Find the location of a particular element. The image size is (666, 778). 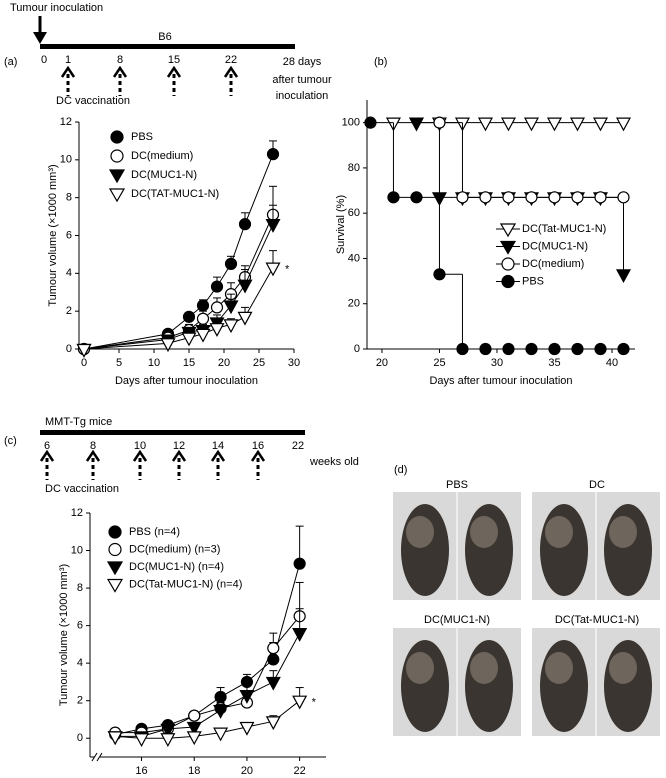

y-tick-label: 2 is located at coordinates (69, 311).